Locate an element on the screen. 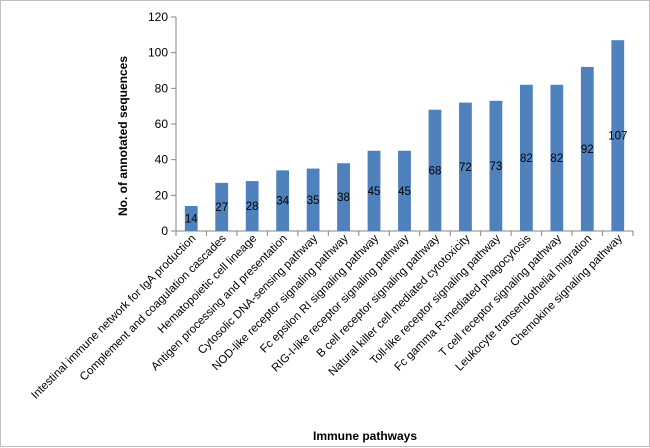 The image size is (650, 448). data-label: 72 is located at coordinates (465, 168).